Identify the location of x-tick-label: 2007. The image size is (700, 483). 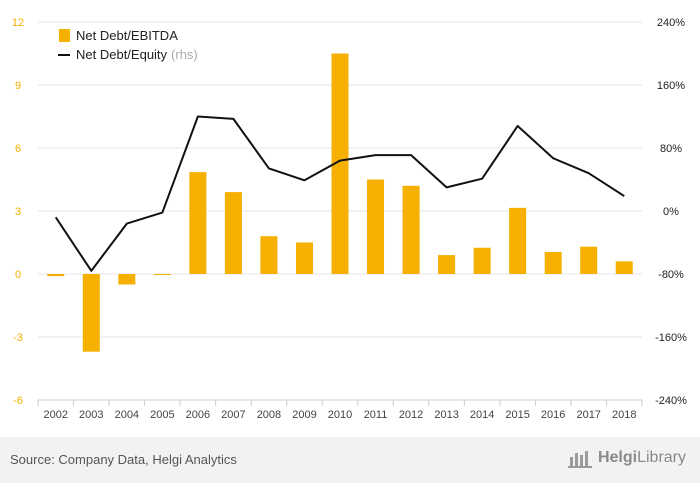
(233, 415).